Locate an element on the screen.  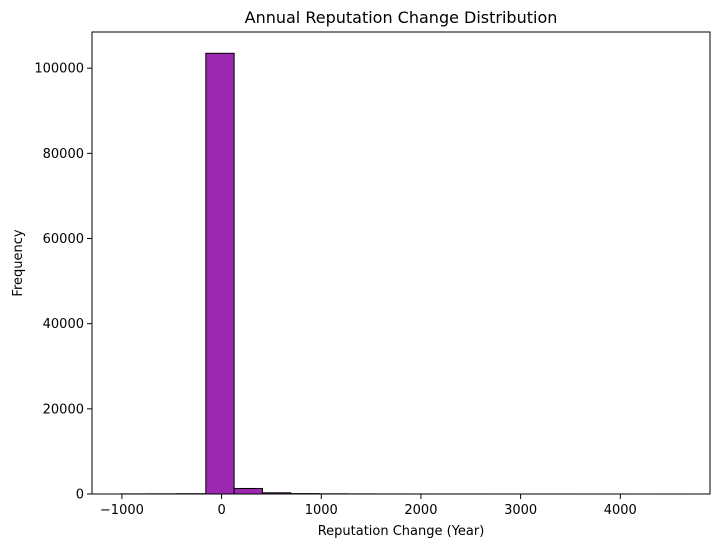
x-tick-label: 3000 is located at coordinates (520, 510).